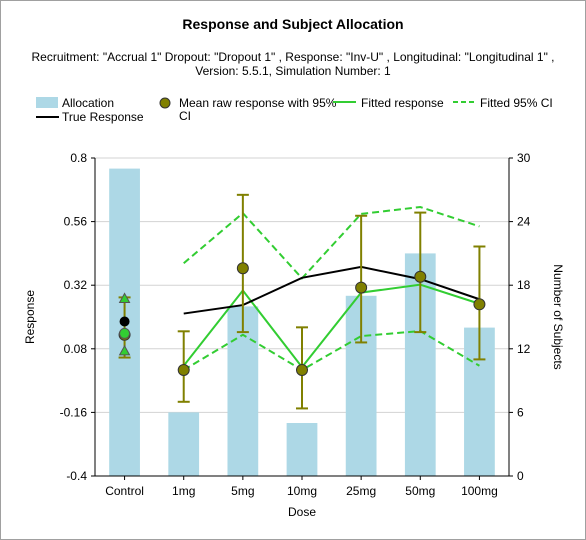  Describe the element at coordinates (76, 476) in the screenshot. I see `y-tick-label: -0.4` at that location.